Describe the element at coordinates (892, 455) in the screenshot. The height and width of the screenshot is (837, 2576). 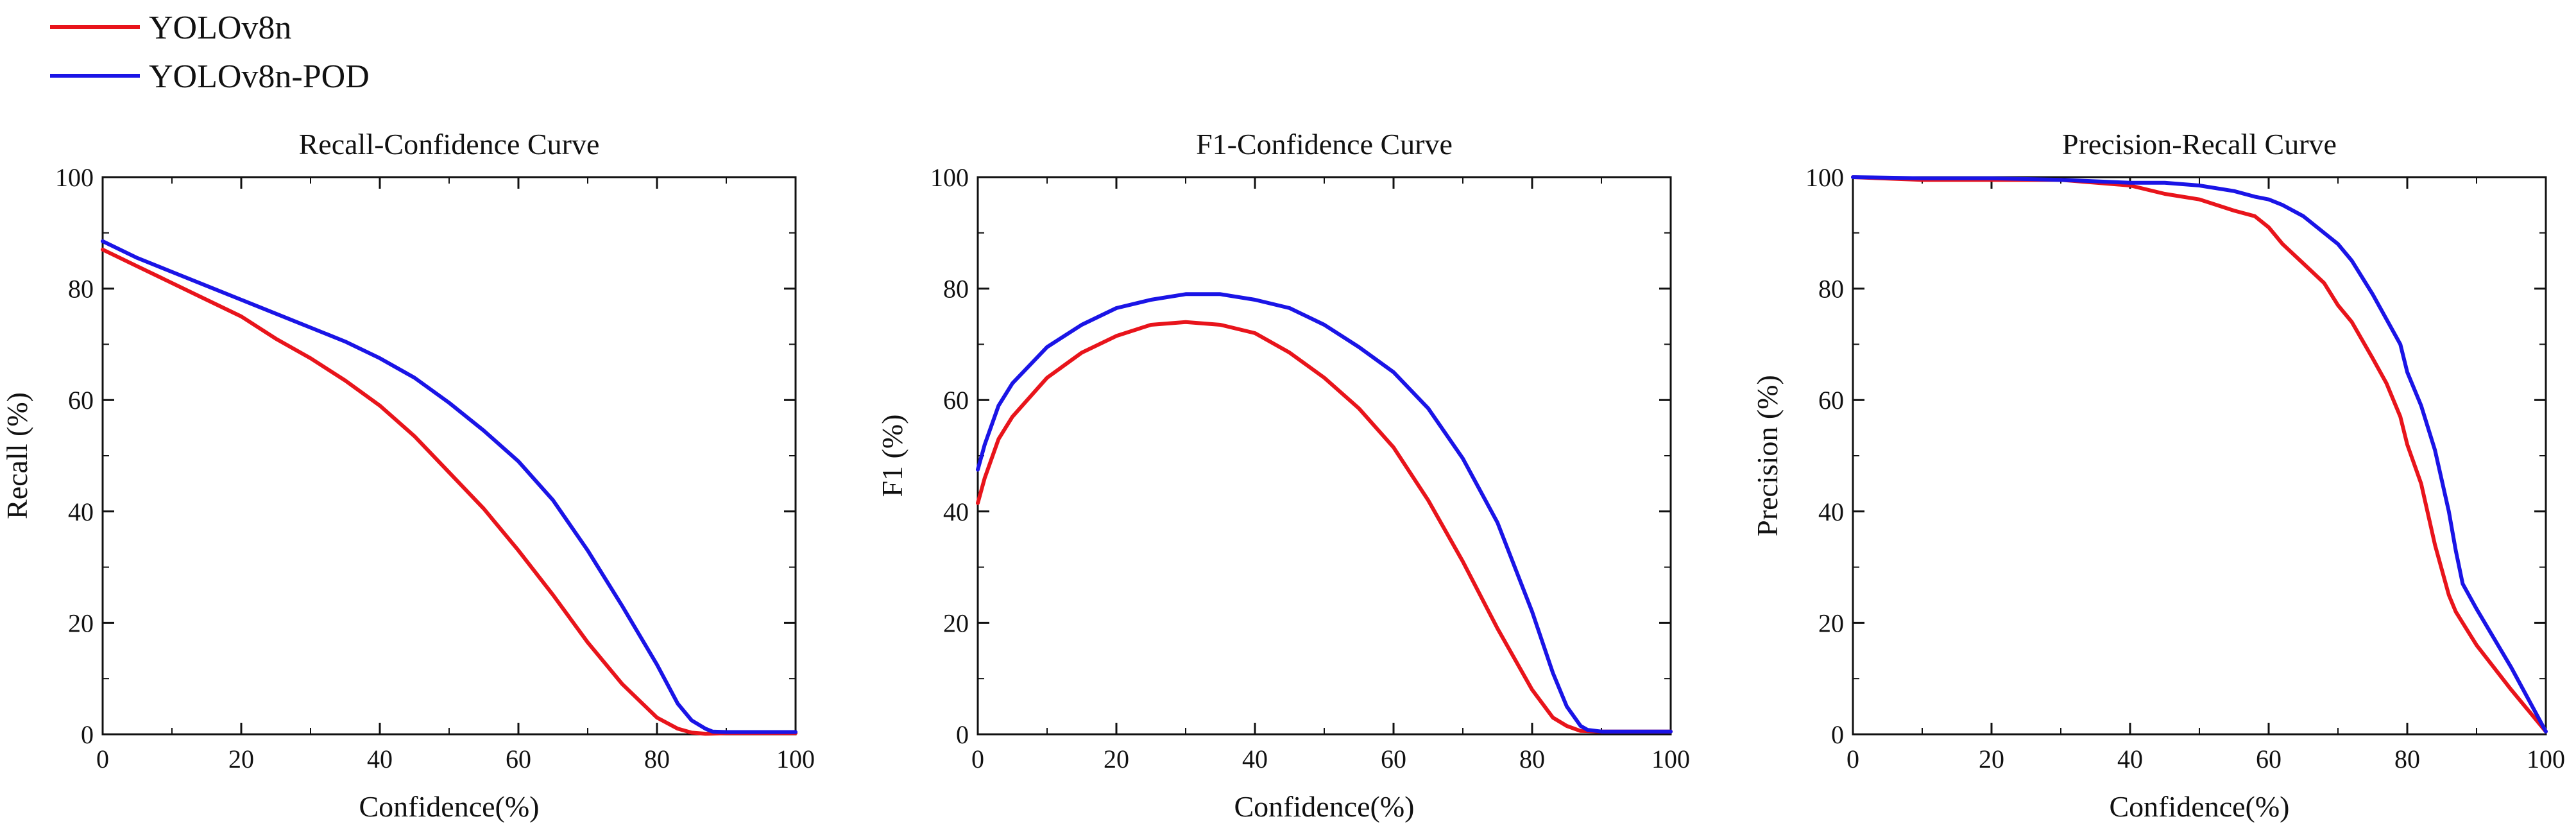
I see `y-axis-label: F1 (%)` at that location.